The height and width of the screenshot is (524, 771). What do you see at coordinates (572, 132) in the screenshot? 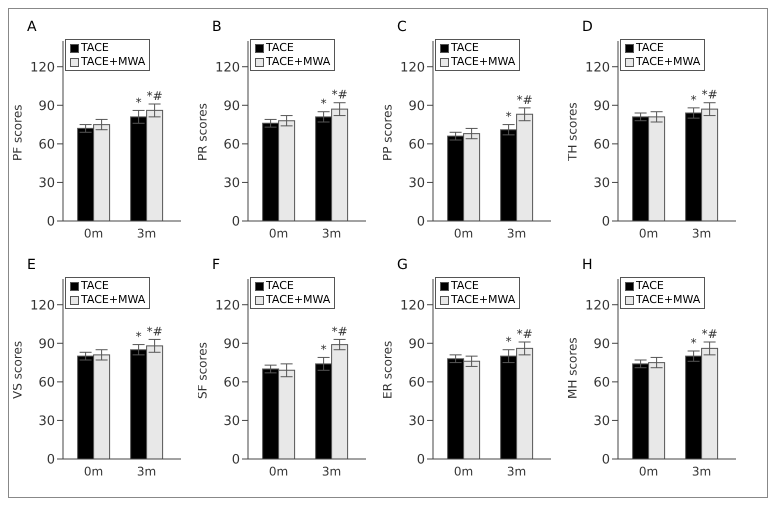
I see `y-axis-title: TH scores` at bounding box center [572, 132].